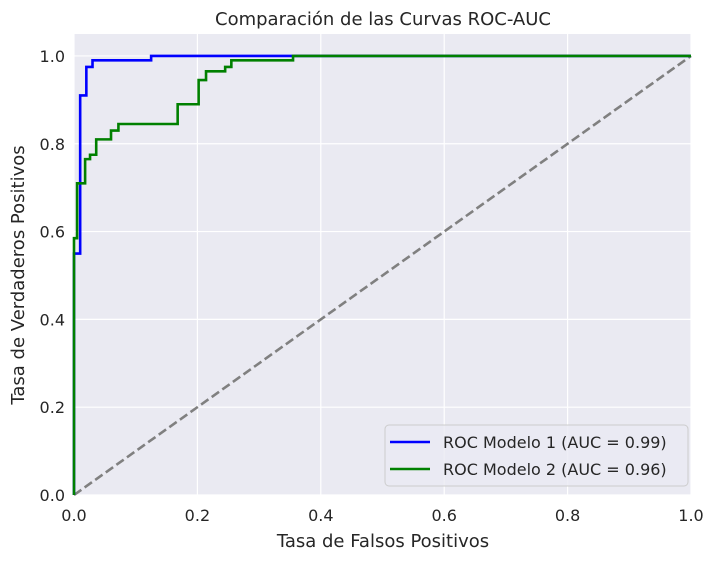  What do you see at coordinates (690, 515) in the screenshot?
I see `x-tick-label: 1.0` at bounding box center [690, 515].